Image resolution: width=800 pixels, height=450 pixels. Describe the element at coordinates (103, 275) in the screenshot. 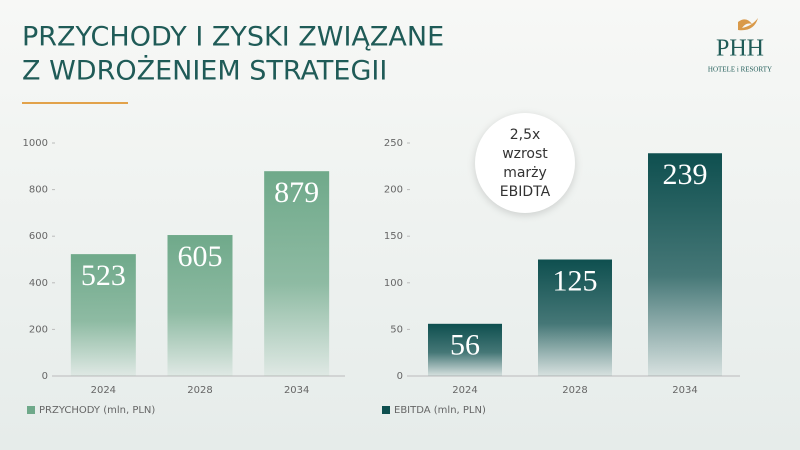

I see `data-label: 523` at that location.